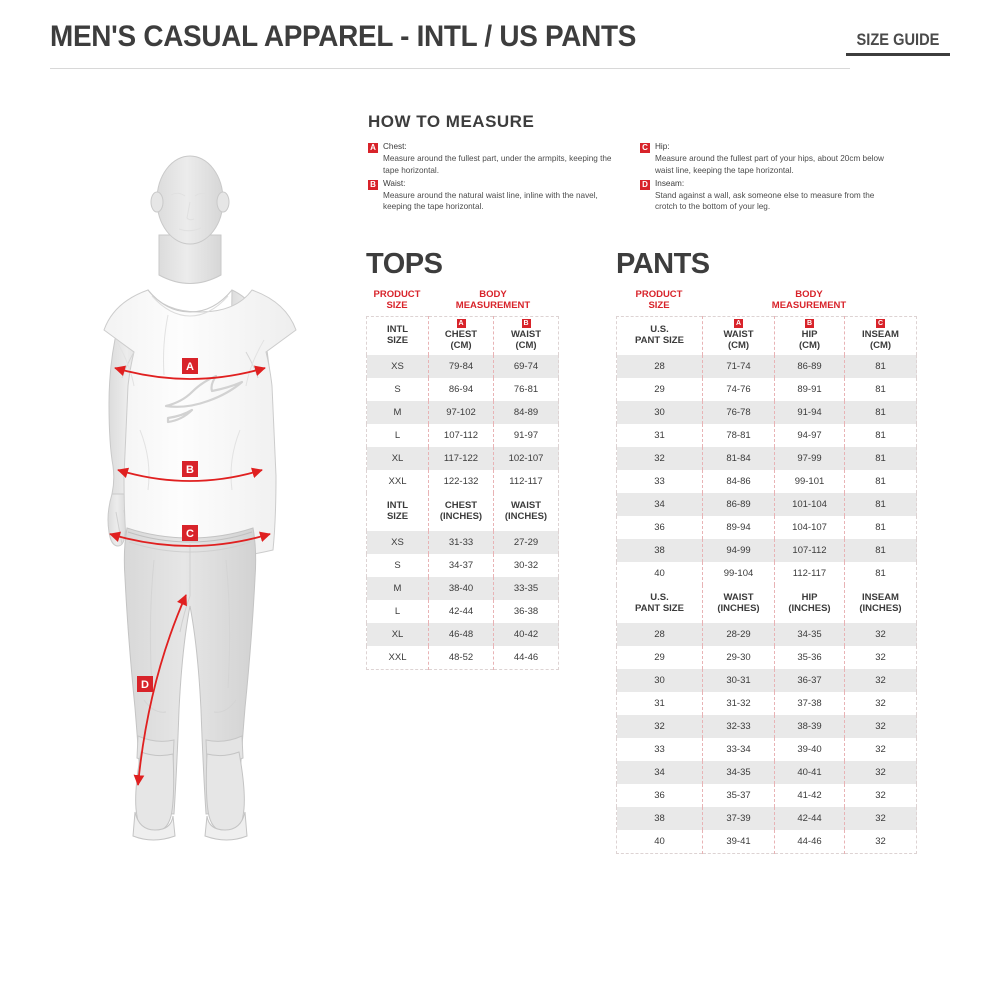  I want to click on cell-measurement: 40-41, so click(809, 772).